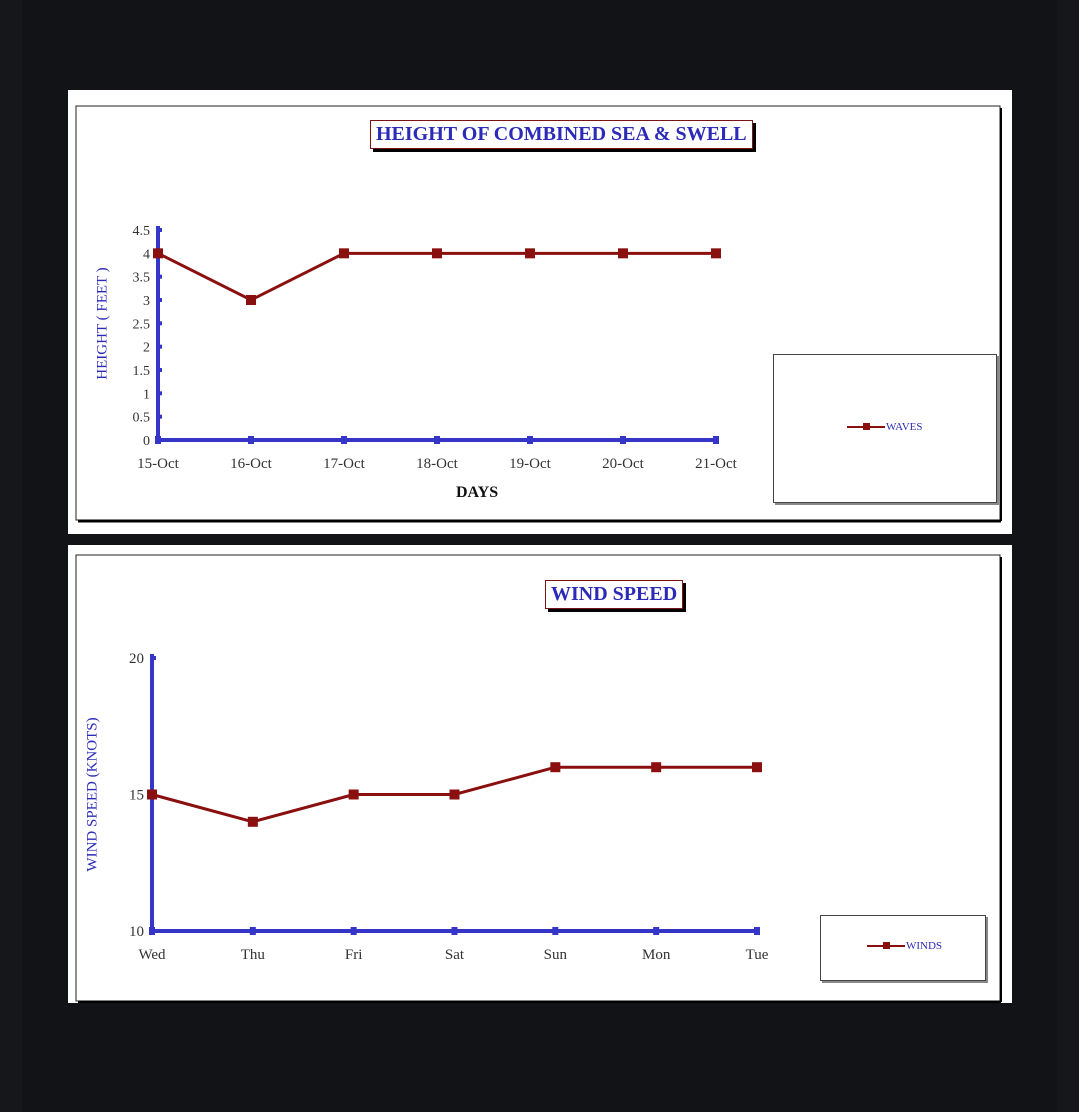 Image resolution: width=1079 pixels, height=1112 pixels. I want to click on x-tick-label: Thu, so click(253, 955).